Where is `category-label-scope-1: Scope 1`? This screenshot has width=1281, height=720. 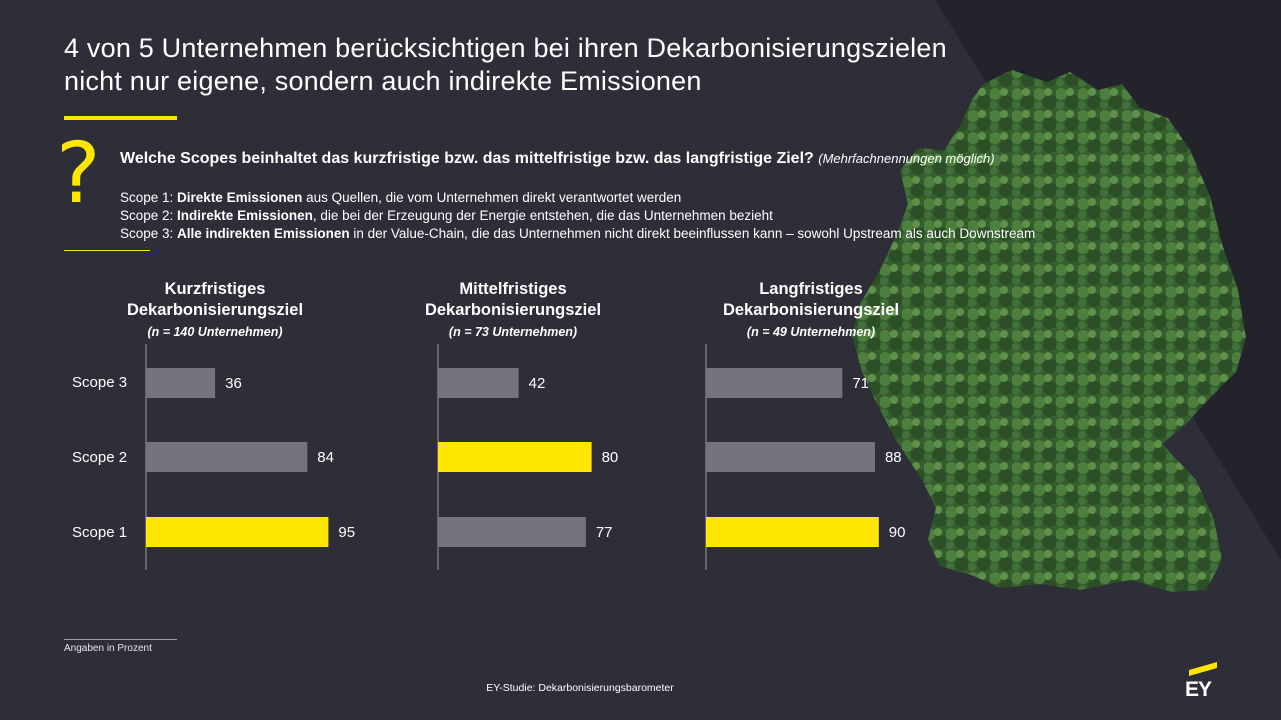
category-label-scope-1: Scope 1 is located at coordinates (100, 532).